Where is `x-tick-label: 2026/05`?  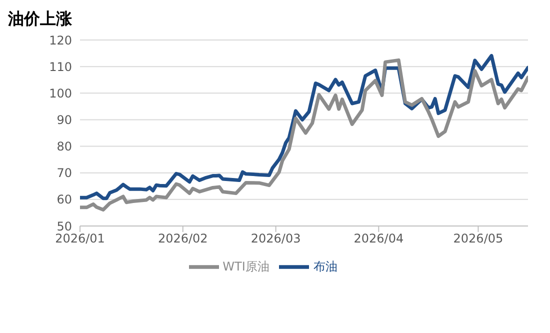
x-tick-label: 2026/05 is located at coordinates (478, 239).